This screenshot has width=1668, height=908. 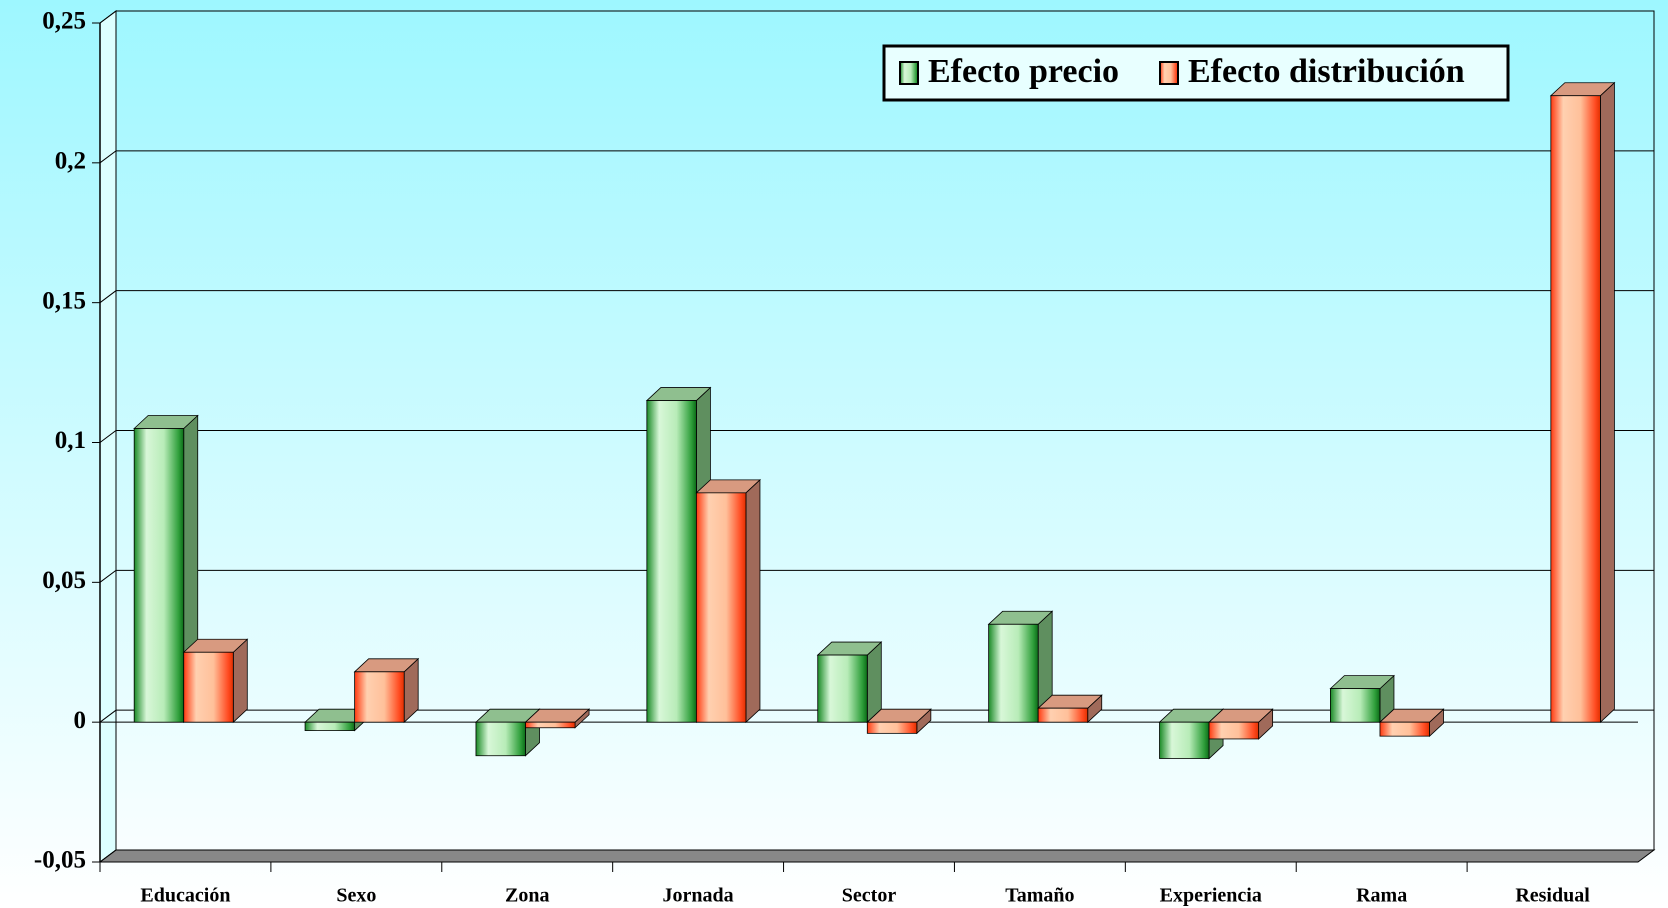 What do you see at coordinates (1211, 896) in the screenshot?
I see `x-tick-label: Experiencia` at bounding box center [1211, 896].